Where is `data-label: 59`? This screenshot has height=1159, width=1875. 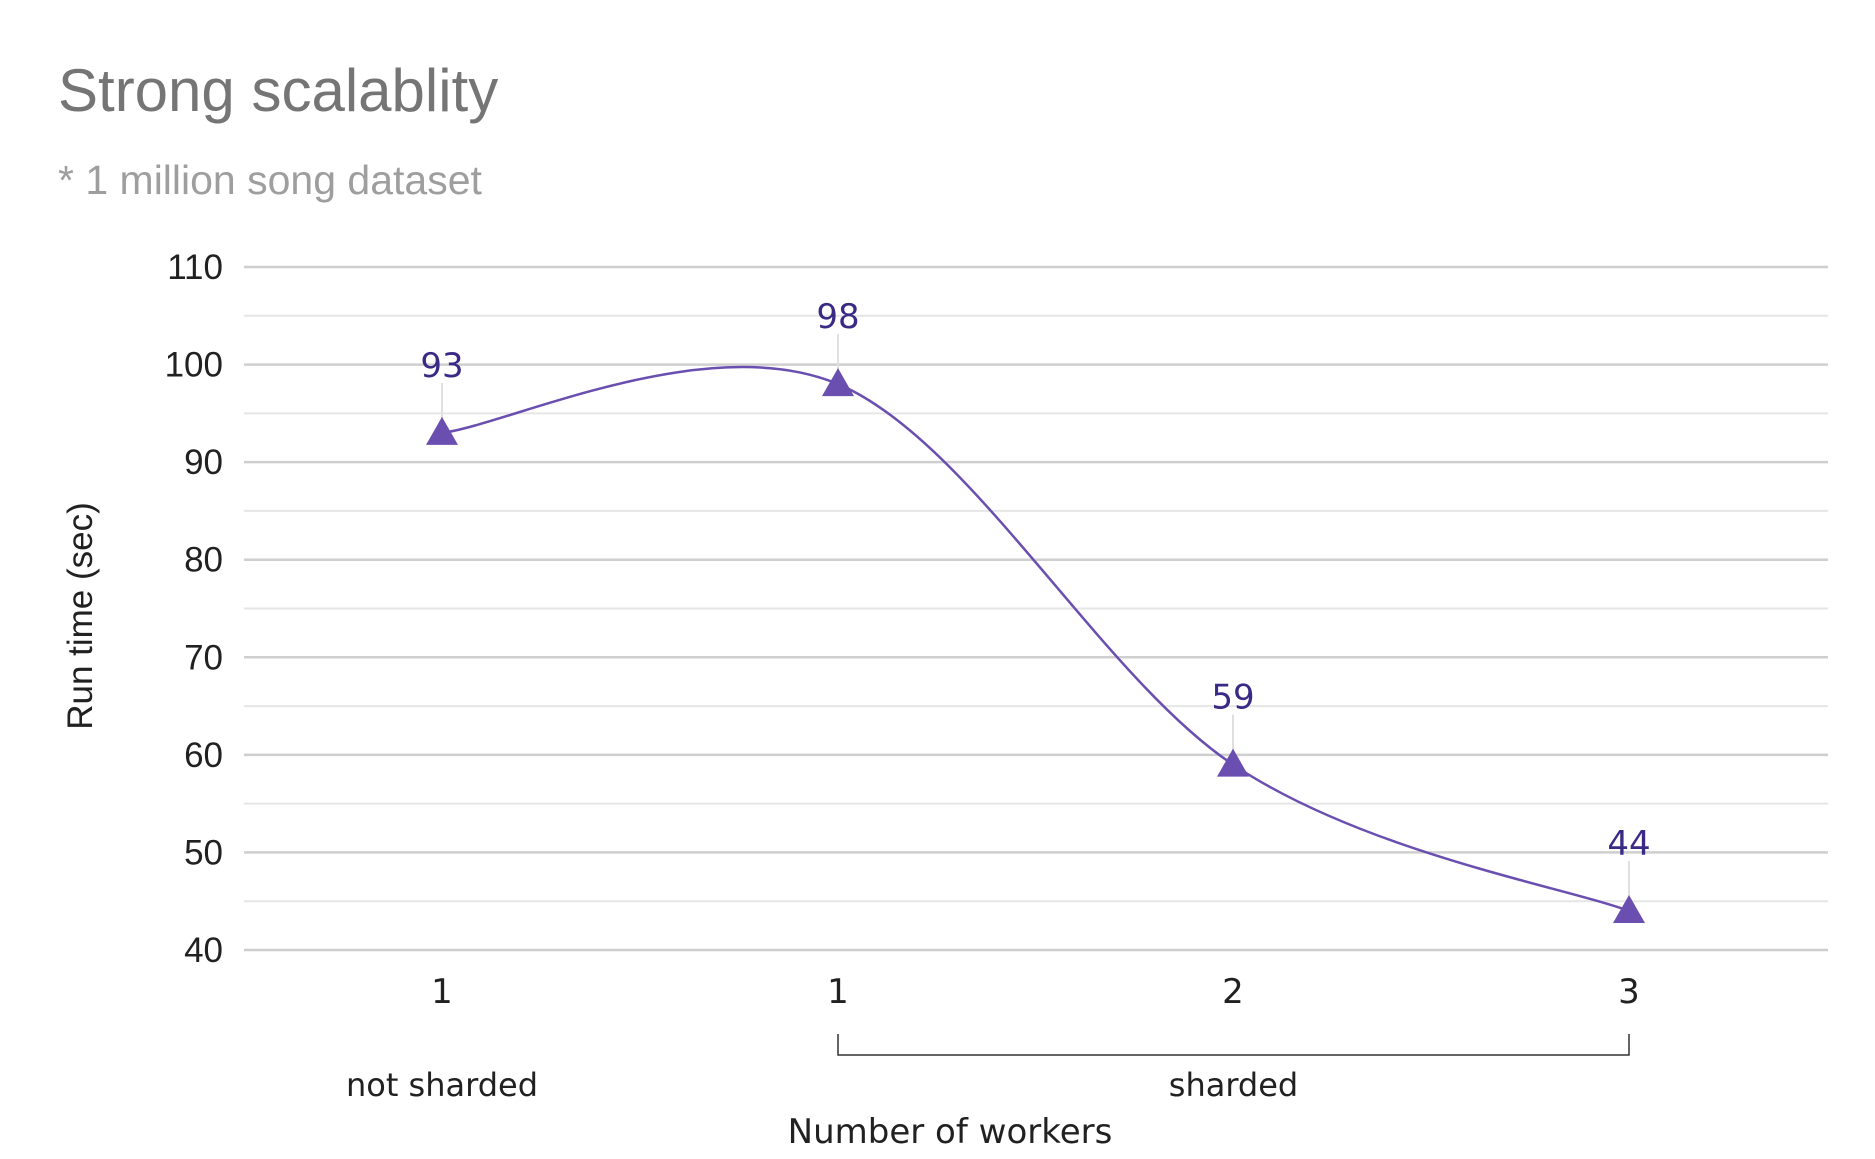 data-label: 59 is located at coordinates (1232, 698).